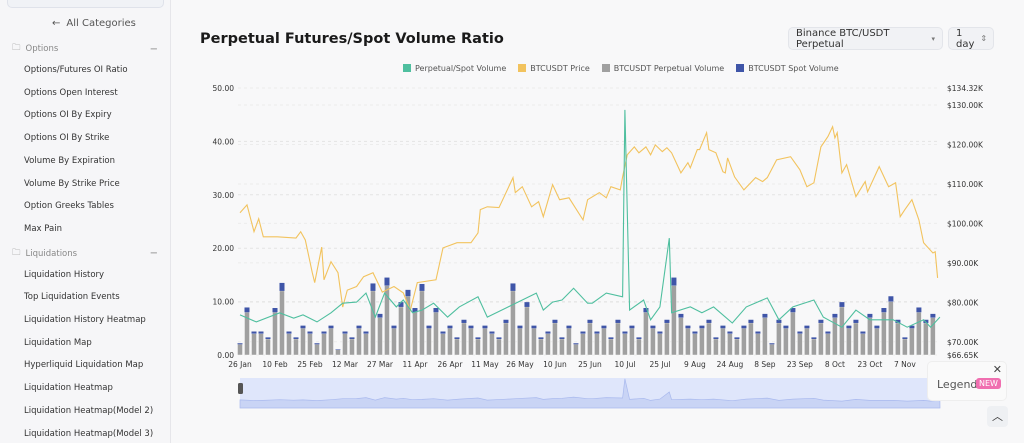  Describe the element at coordinates (71, 92) in the screenshot. I see `sidebar-item: Options Open Interest` at that location.